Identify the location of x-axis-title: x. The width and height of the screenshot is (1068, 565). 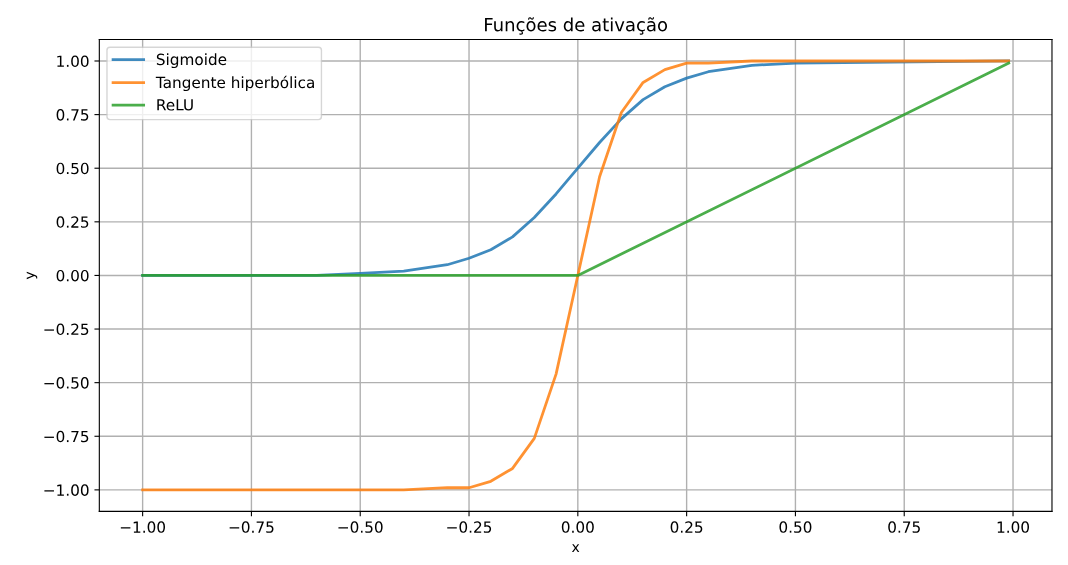
(575, 548).